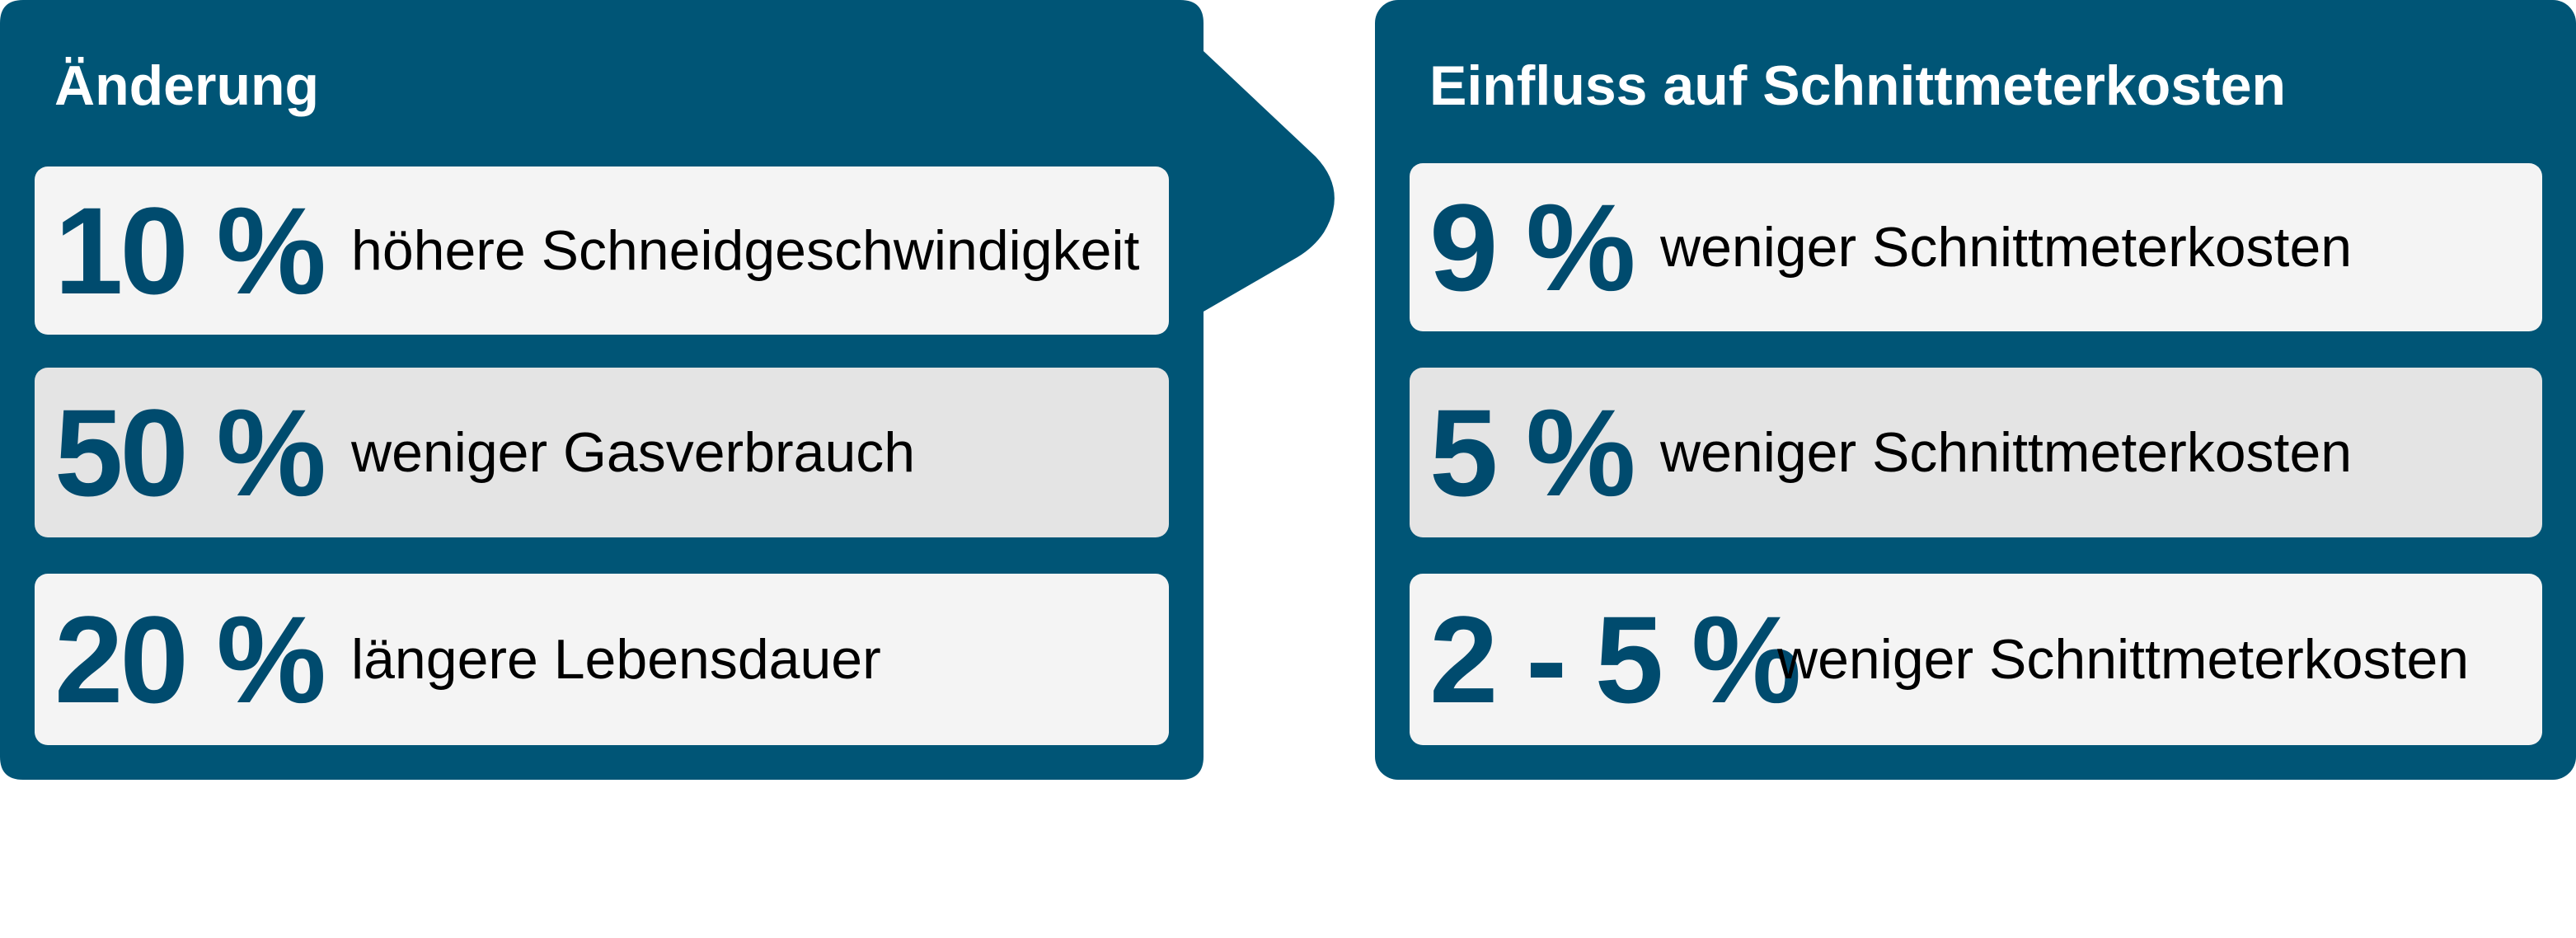 The width and height of the screenshot is (2576, 938). I want to click on left-row-lifetime: 20 % längere Lebensdauer, so click(602, 660).